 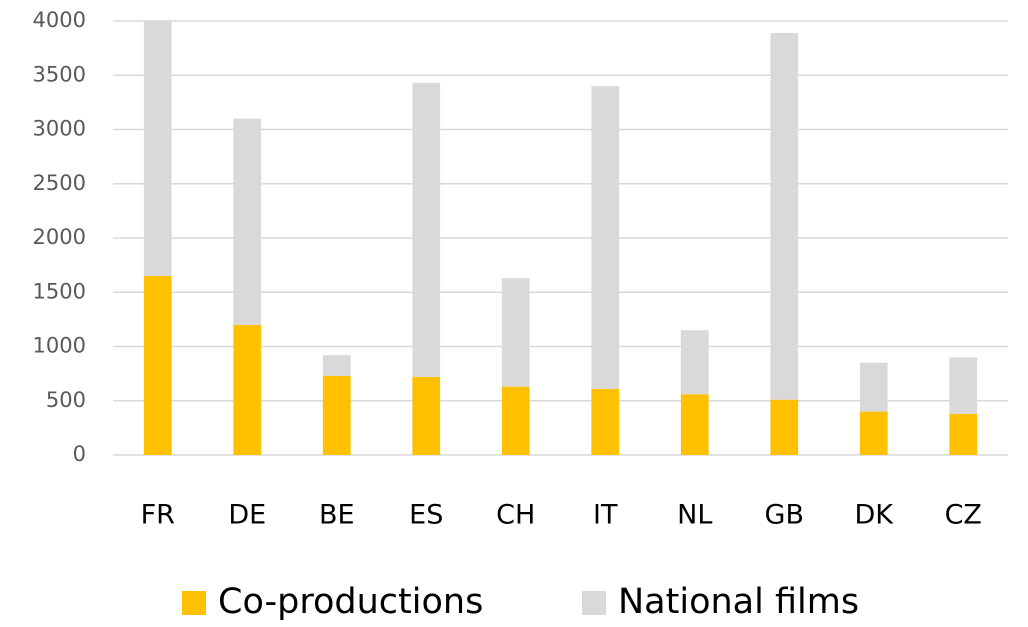 I want to click on x-tick-label: IT, so click(x=605, y=515).